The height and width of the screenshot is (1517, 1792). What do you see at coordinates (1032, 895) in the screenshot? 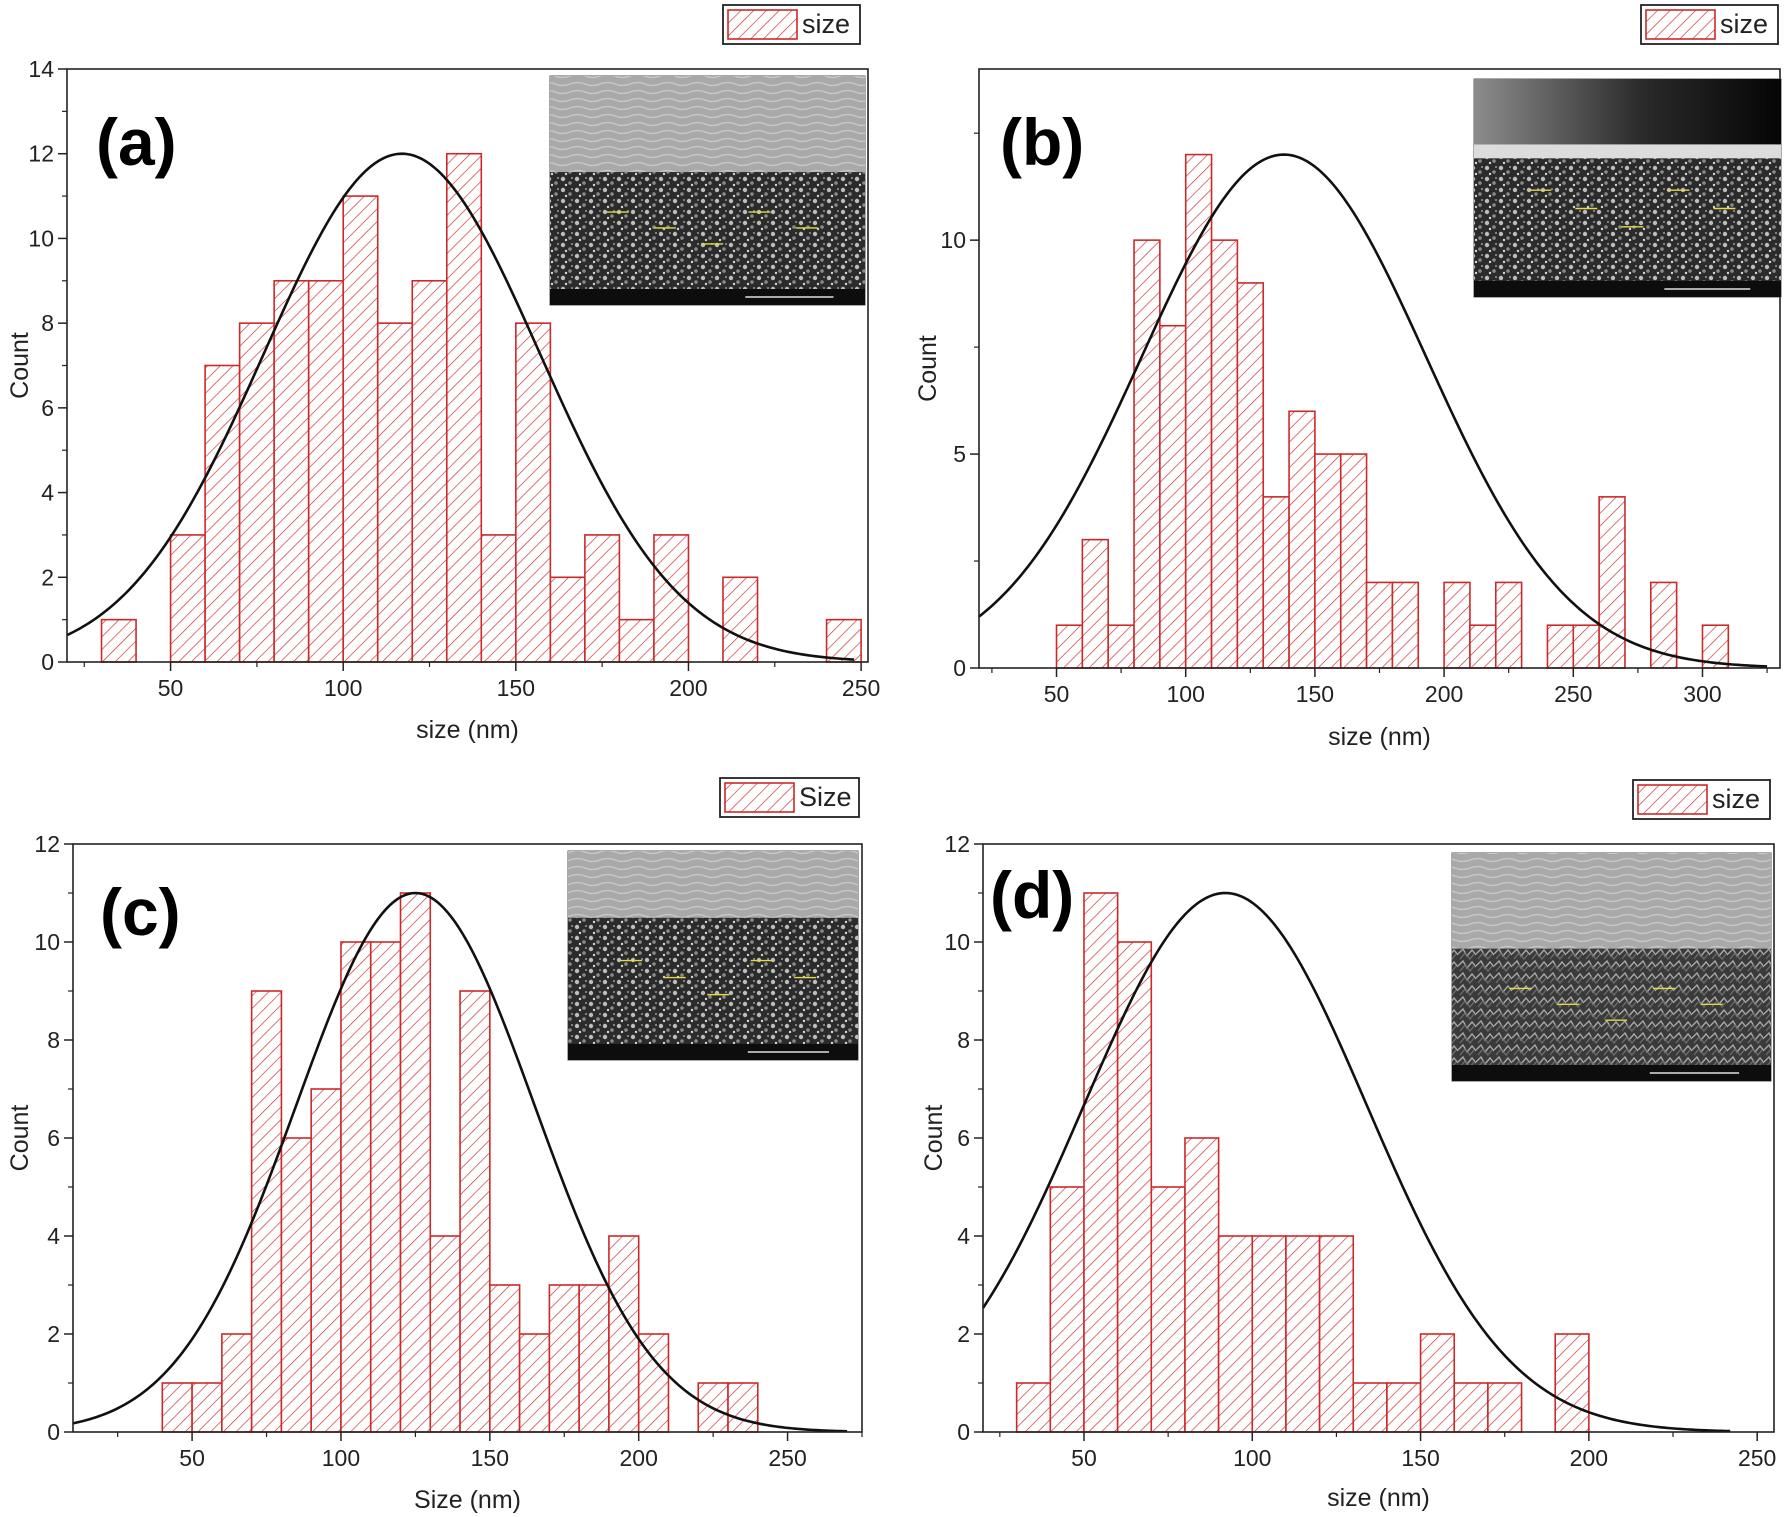
I see `panel-label: (d)` at bounding box center [1032, 895].